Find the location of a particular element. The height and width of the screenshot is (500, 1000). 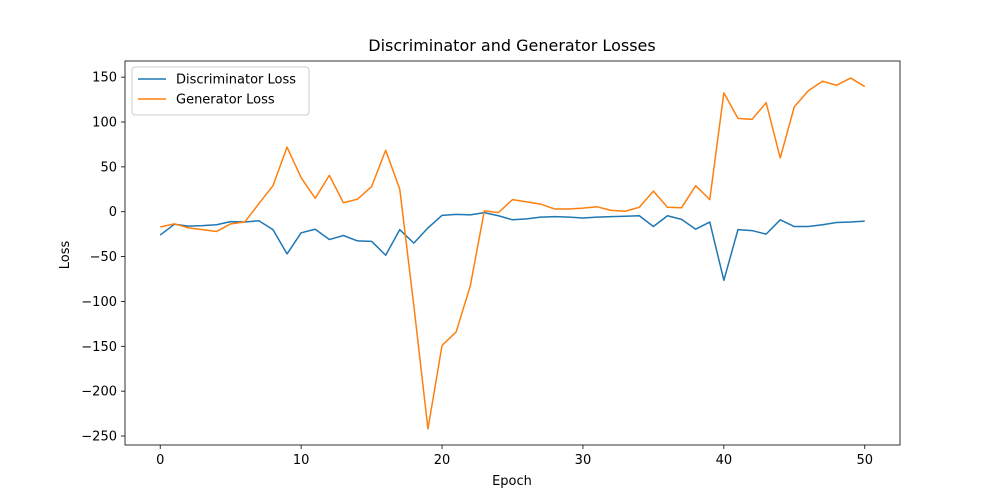

x-tick-label: 30 is located at coordinates (583, 460).